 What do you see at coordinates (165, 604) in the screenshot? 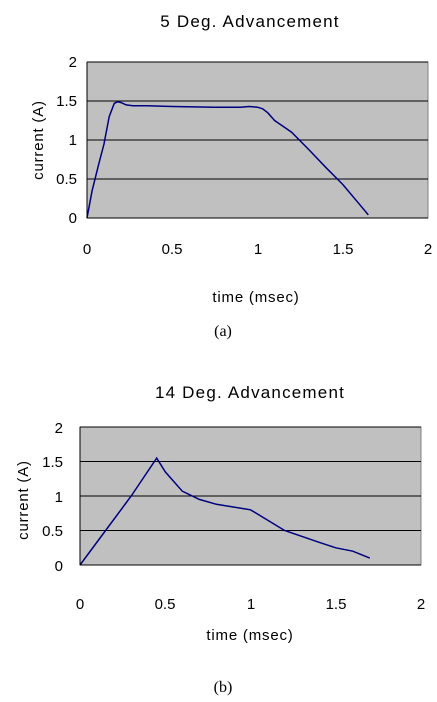
I see `chart-b-xtick-1: 0.5` at bounding box center [165, 604].